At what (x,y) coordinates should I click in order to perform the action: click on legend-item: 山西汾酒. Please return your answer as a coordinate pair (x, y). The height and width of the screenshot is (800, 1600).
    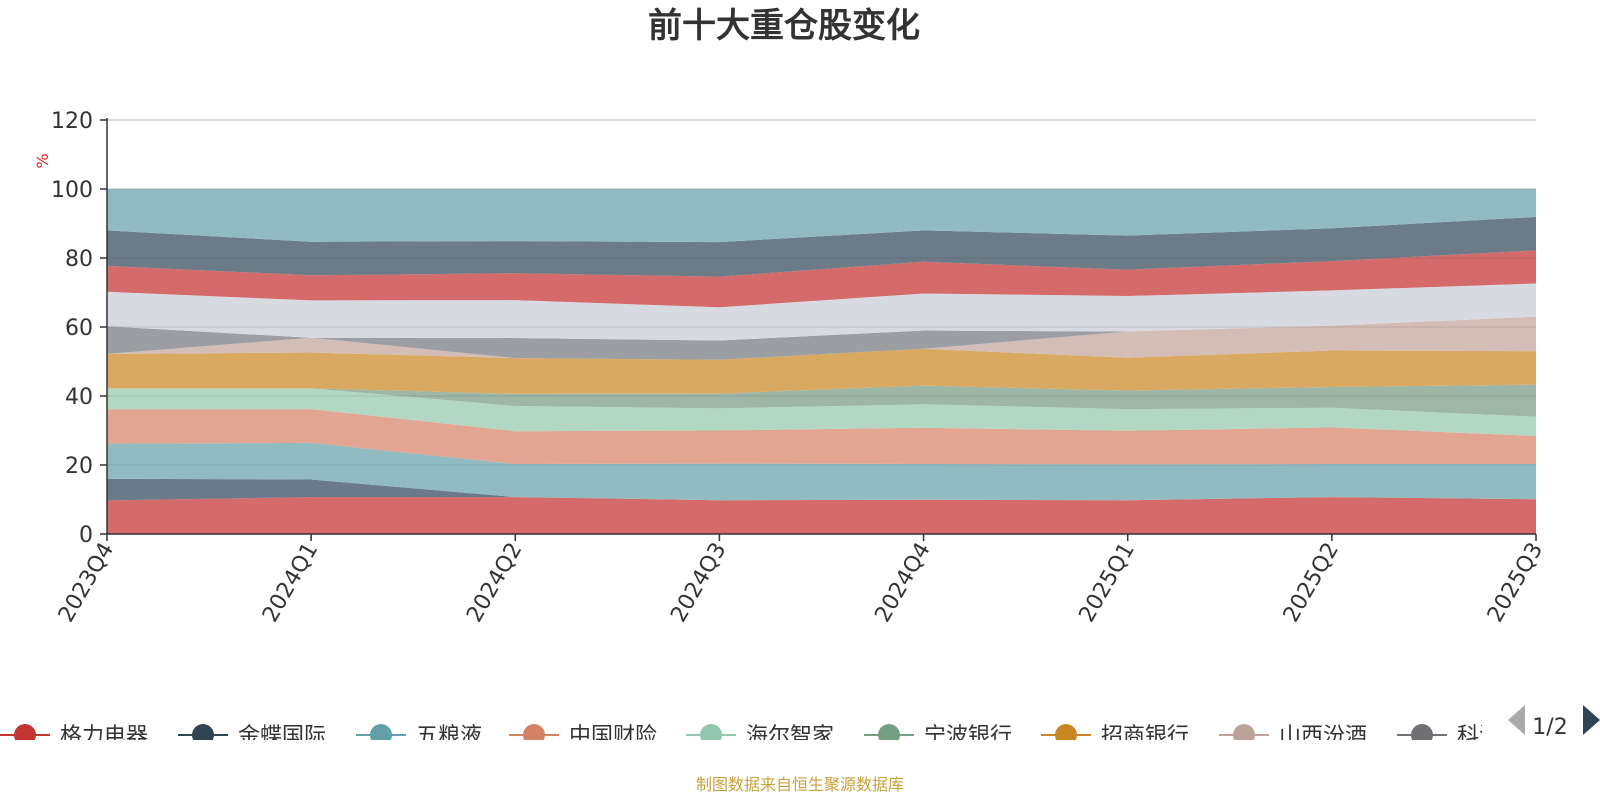
    Looking at the image, I should click on (1293, 736).